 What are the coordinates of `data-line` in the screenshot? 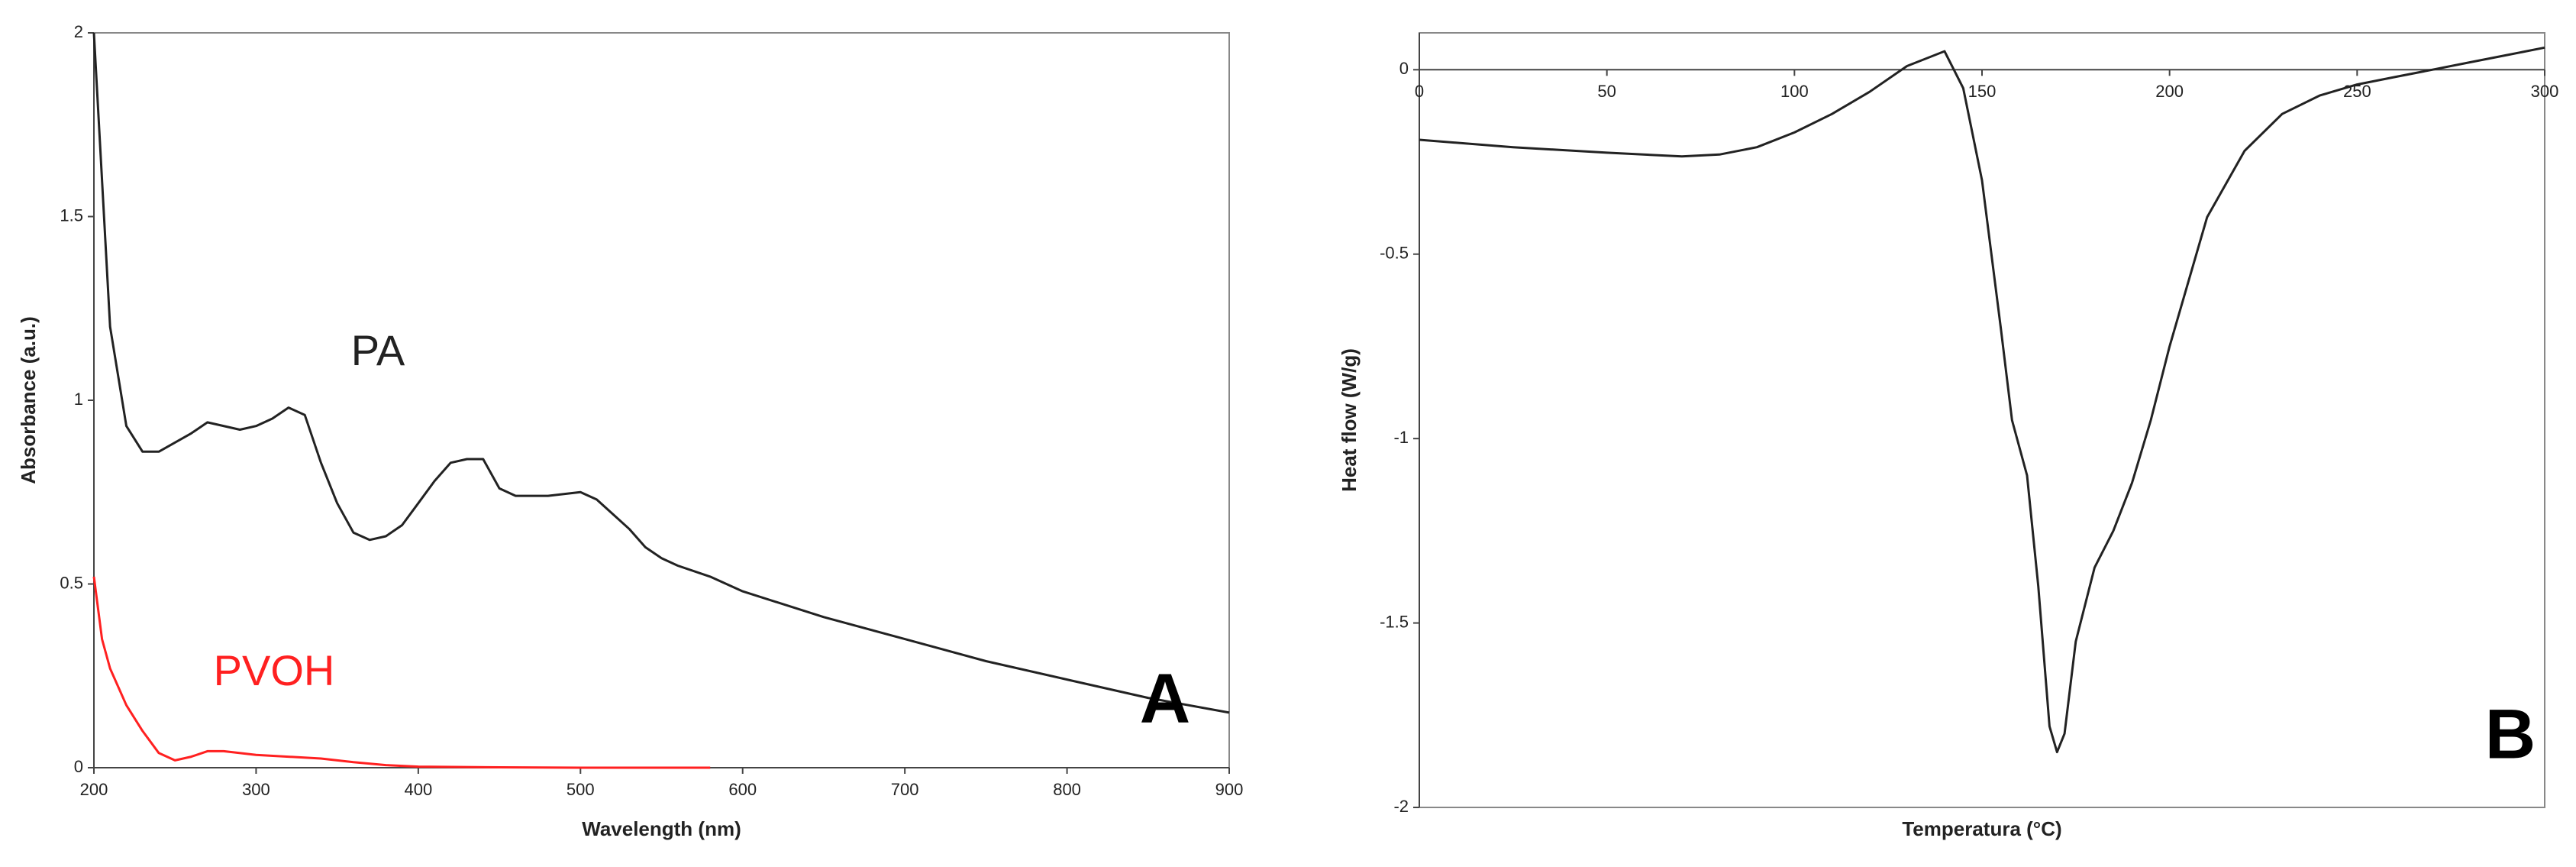 It's located at (401, 672).